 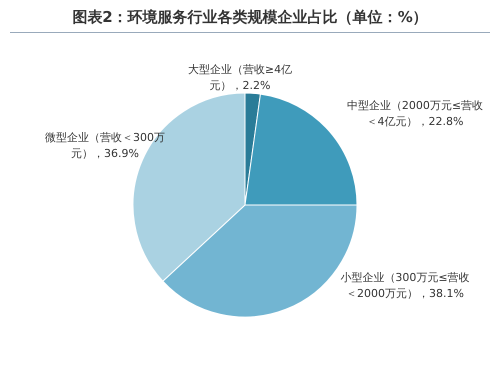 I want to click on slice-label: 小型企业（300万元≤营收＜2000万元），38.1%, so click(x=405, y=286).